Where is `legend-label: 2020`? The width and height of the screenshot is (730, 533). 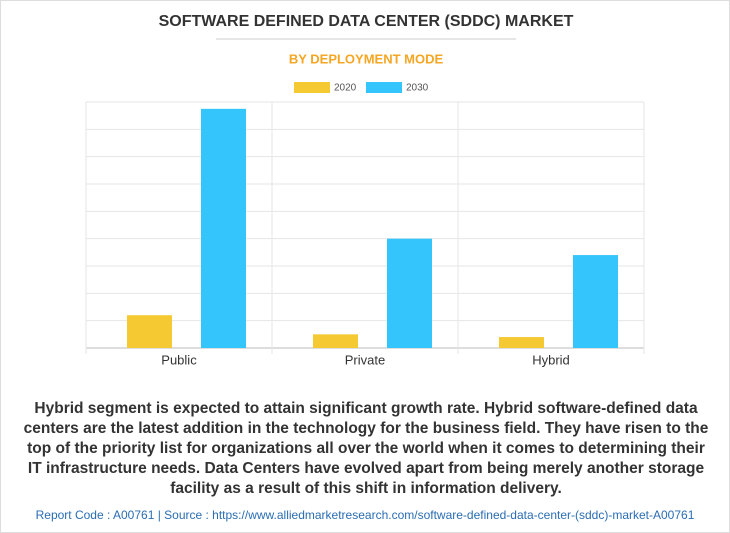
legend-label: 2020 is located at coordinates (345, 88).